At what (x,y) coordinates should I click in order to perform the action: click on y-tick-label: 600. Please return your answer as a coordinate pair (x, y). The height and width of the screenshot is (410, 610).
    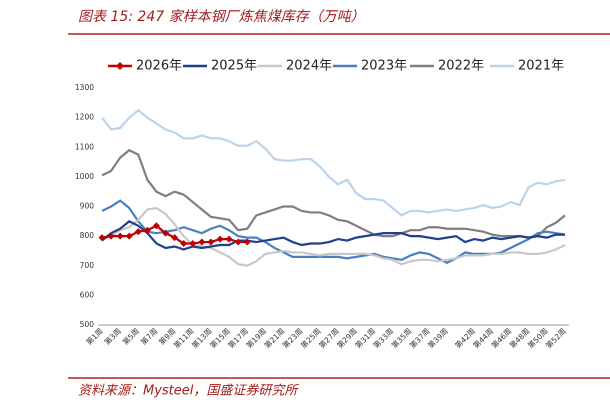
    Looking at the image, I should click on (87, 294).